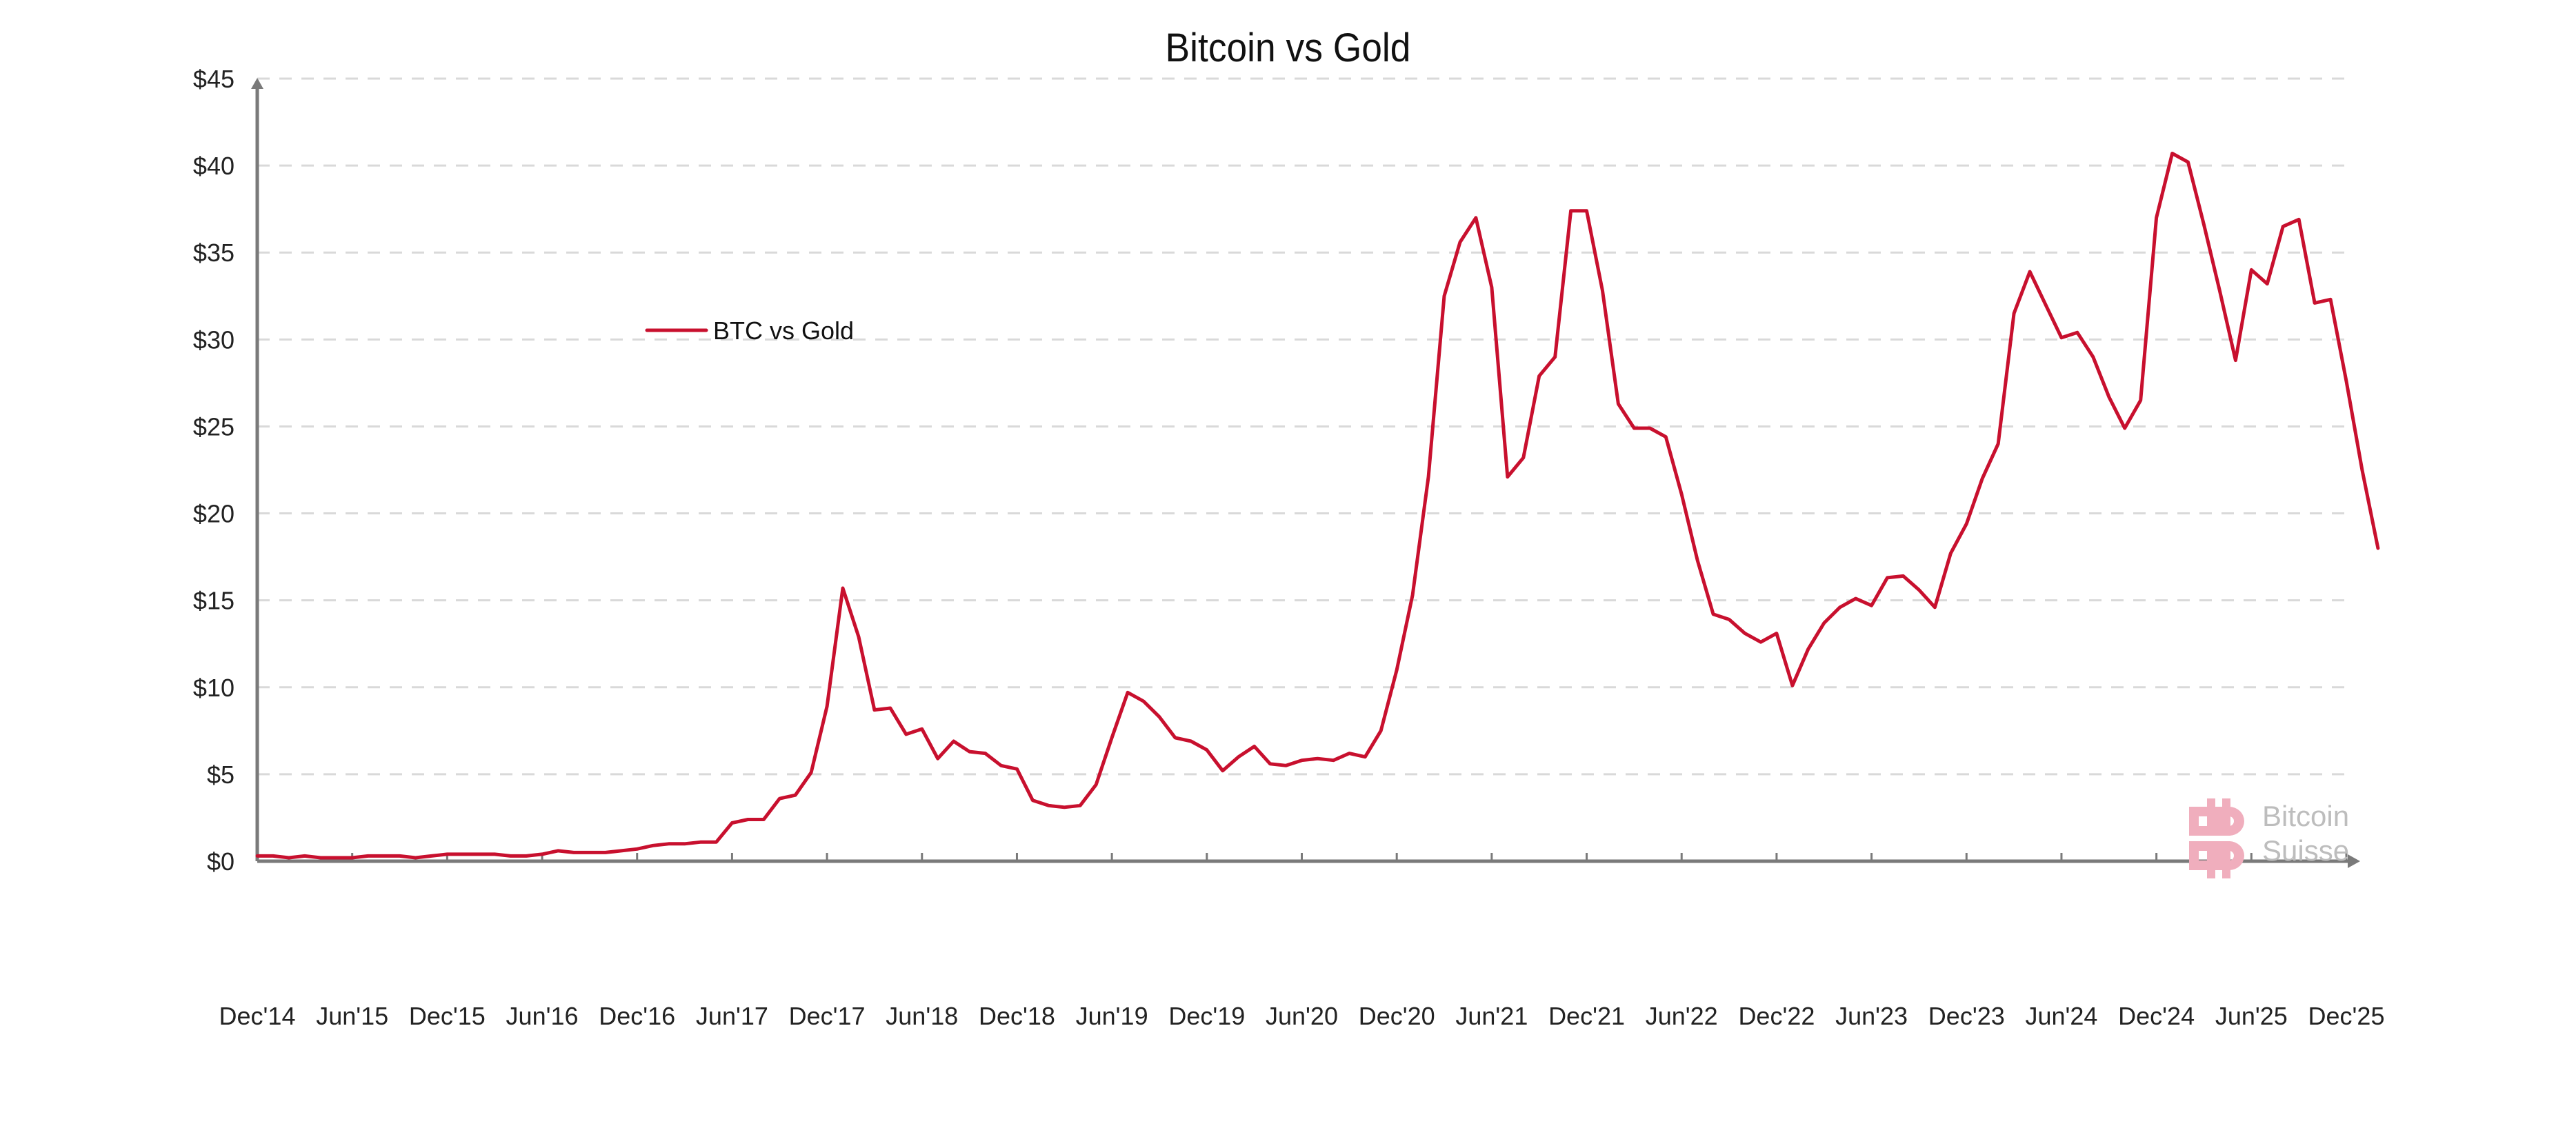  I want to click on y-tick-label: $25, so click(213, 426).